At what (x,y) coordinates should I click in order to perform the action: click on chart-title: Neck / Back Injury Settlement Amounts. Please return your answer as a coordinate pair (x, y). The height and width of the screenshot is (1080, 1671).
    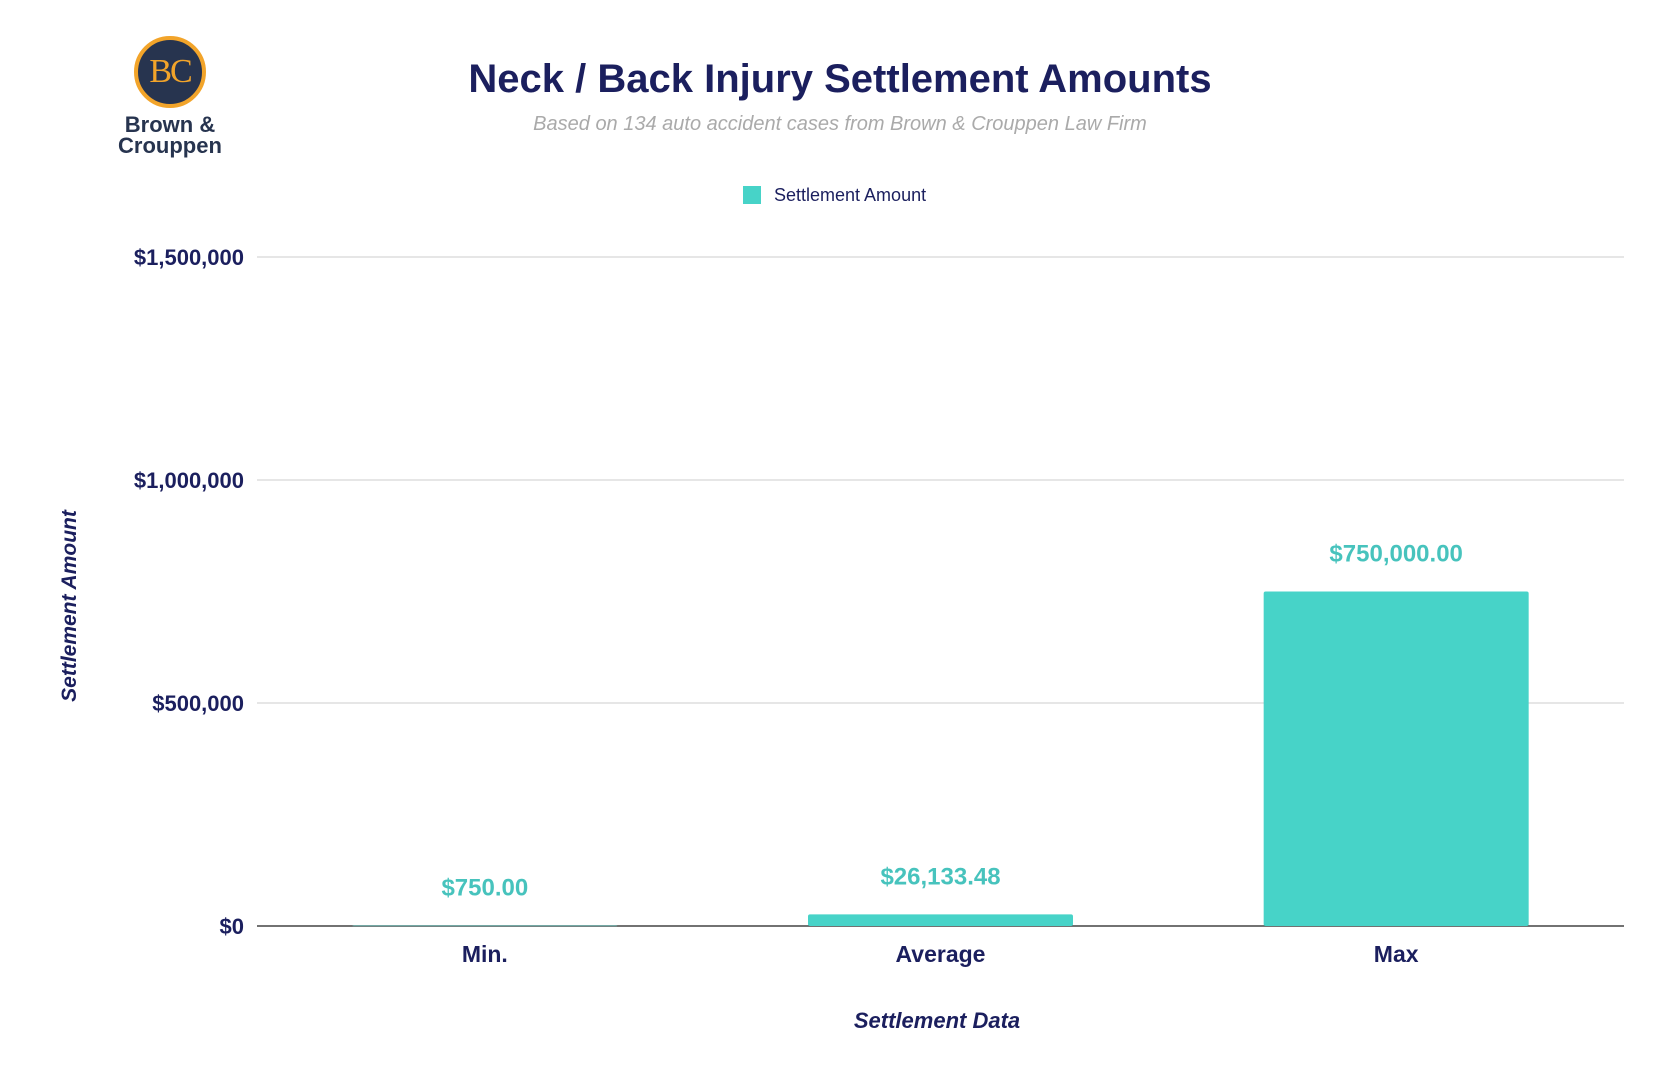
    Looking at the image, I should click on (839, 79).